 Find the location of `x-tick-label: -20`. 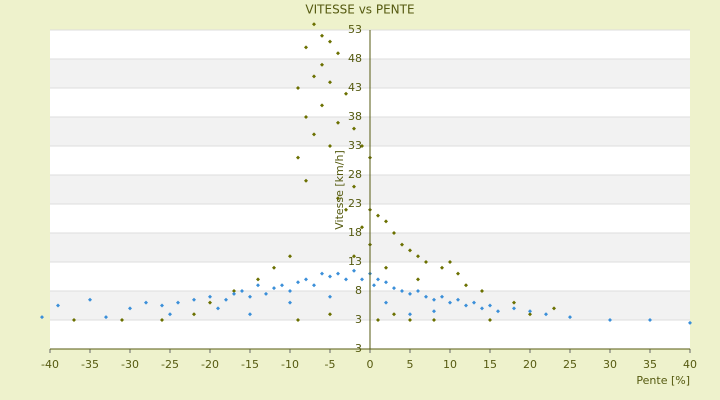

x-tick-label: -20 is located at coordinates (210, 364).